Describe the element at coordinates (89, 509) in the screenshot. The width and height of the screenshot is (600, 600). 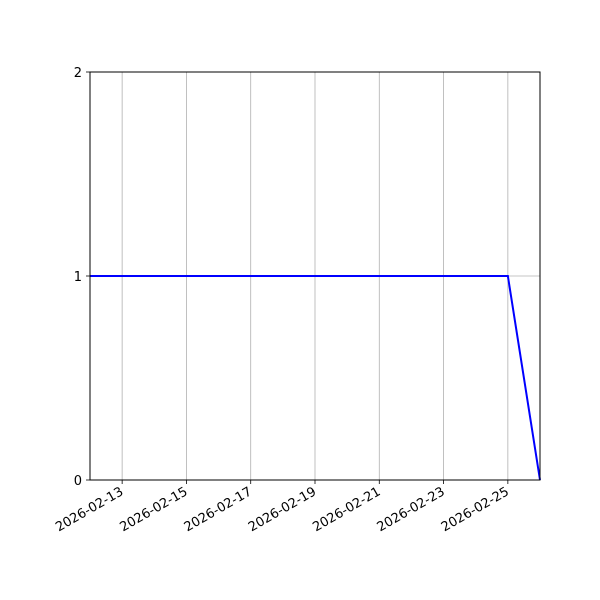
I see `x-tick-label: 2026-02-13` at that location.